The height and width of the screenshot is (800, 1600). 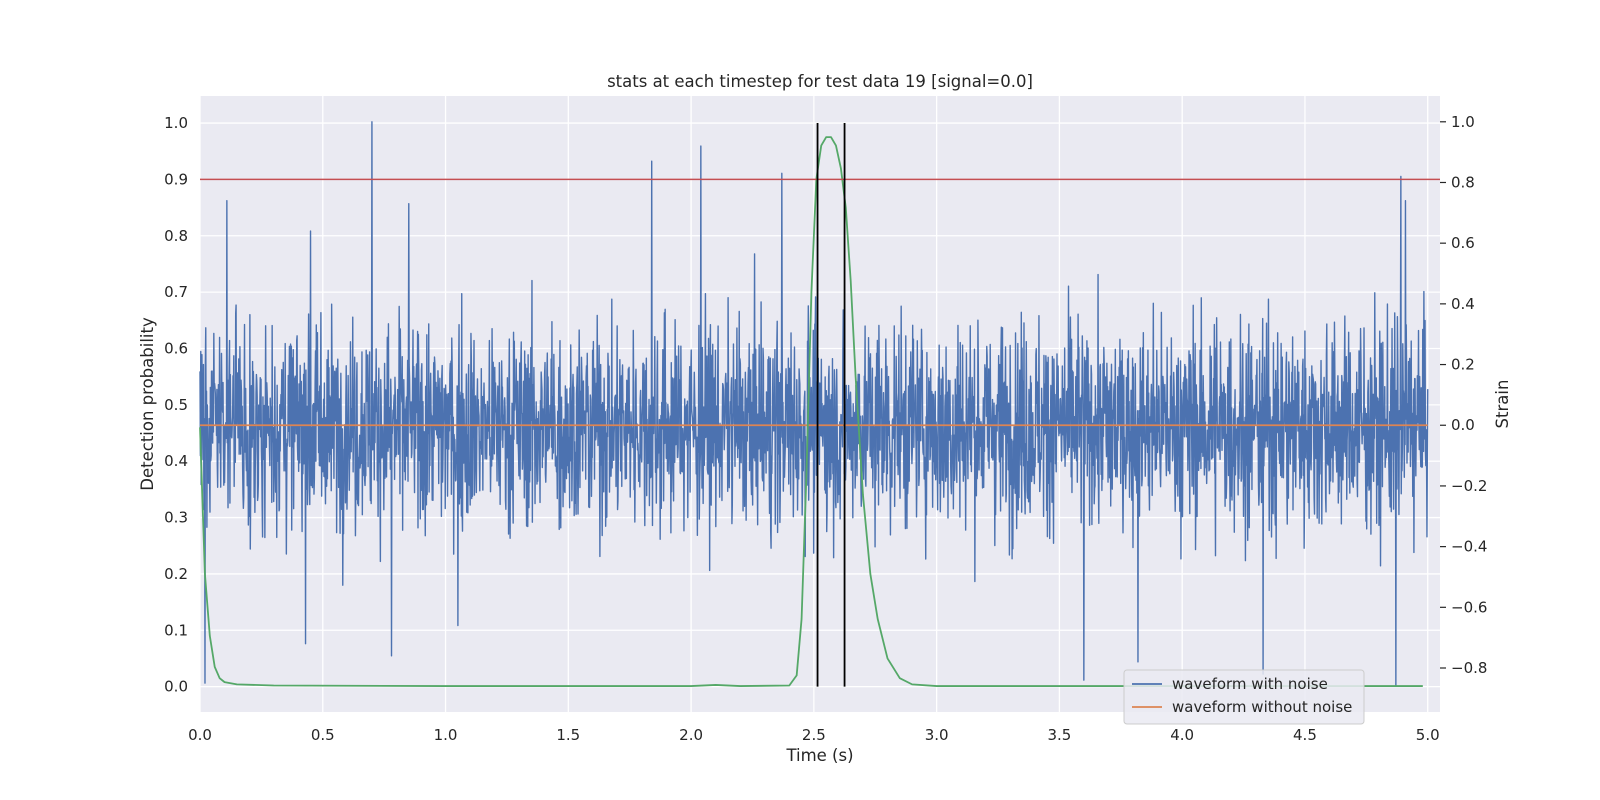 What do you see at coordinates (819, 755) in the screenshot?
I see `x-axis-label: Time (s)` at bounding box center [819, 755].